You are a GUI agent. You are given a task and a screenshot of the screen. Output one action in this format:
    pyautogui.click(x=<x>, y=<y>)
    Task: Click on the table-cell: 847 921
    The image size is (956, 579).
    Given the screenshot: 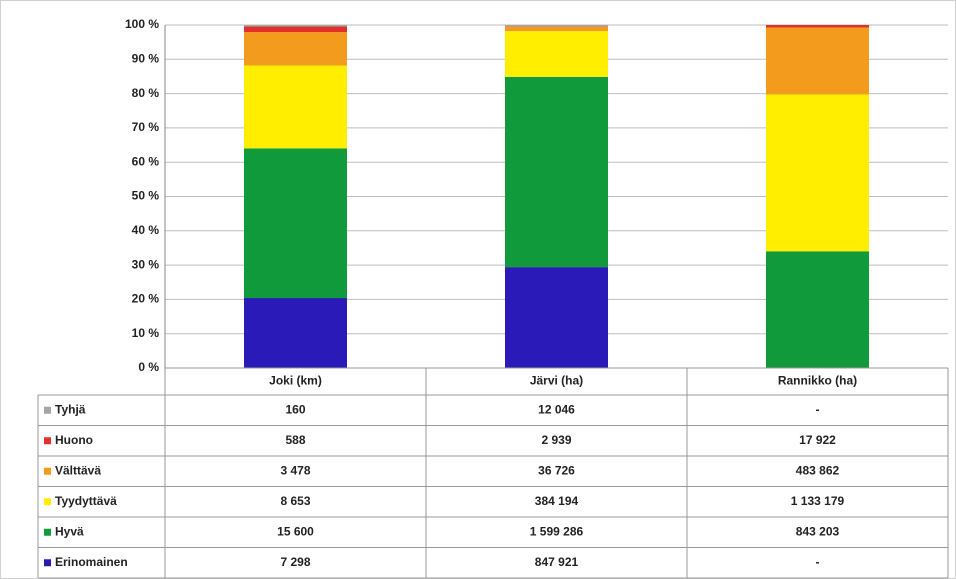 What is the action you would take?
    pyautogui.click(x=557, y=562)
    